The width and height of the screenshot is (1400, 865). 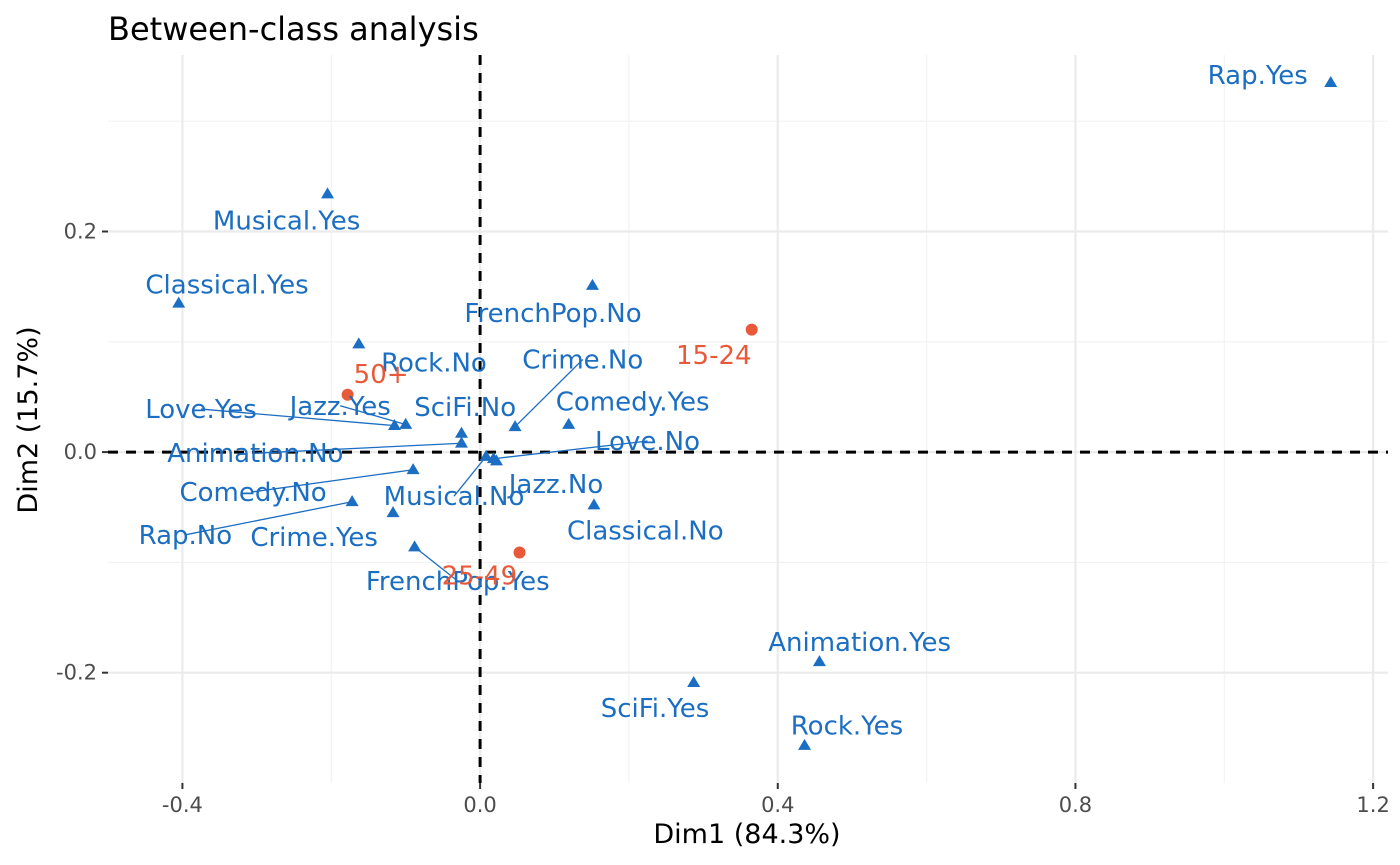 I want to click on point-musical-no, so click(x=486, y=455).